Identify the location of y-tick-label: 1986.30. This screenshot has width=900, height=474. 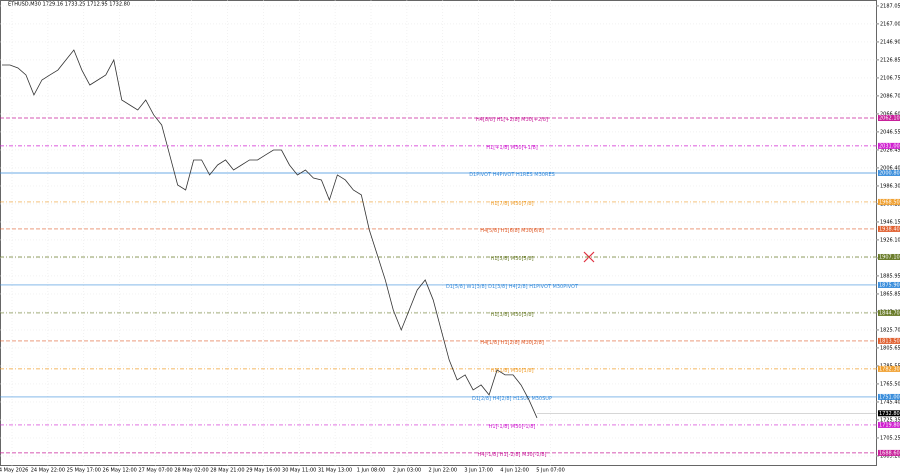
(890, 186).